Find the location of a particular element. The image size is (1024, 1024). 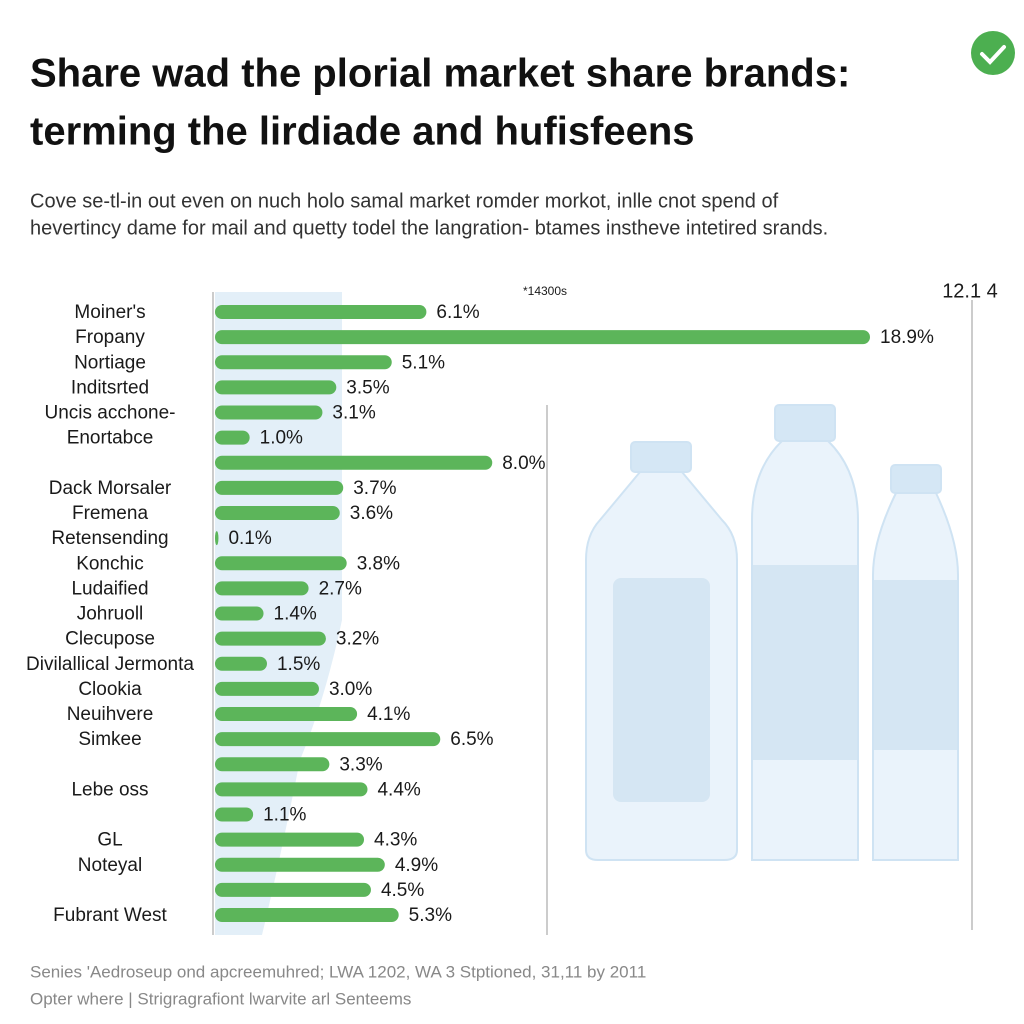

value-label: 6.5% is located at coordinates (471, 739).